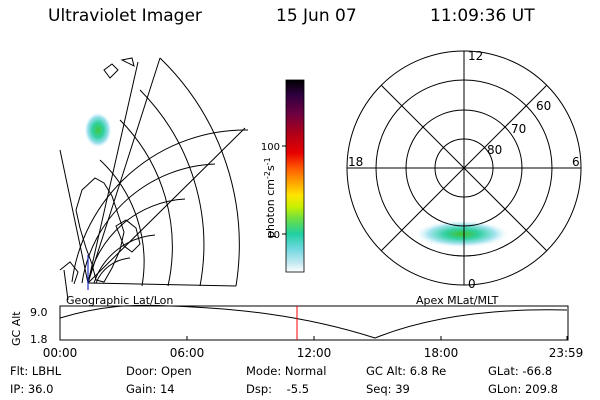 The height and width of the screenshot is (400, 600). What do you see at coordinates (187, 353) in the screenshot?
I see `xtick-0600: 06:00` at bounding box center [187, 353].